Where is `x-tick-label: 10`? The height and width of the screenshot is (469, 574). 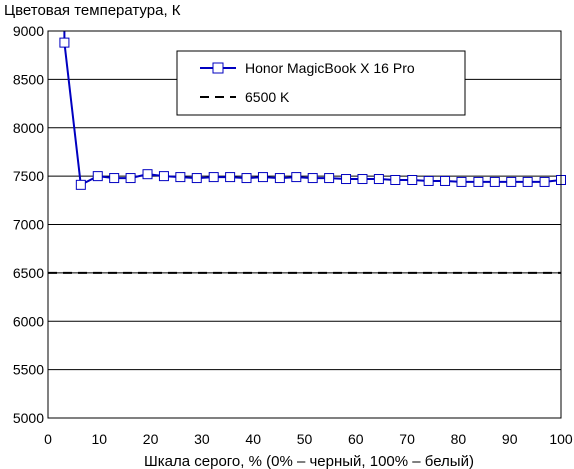 x-tick-label: 10 is located at coordinates (100, 439).